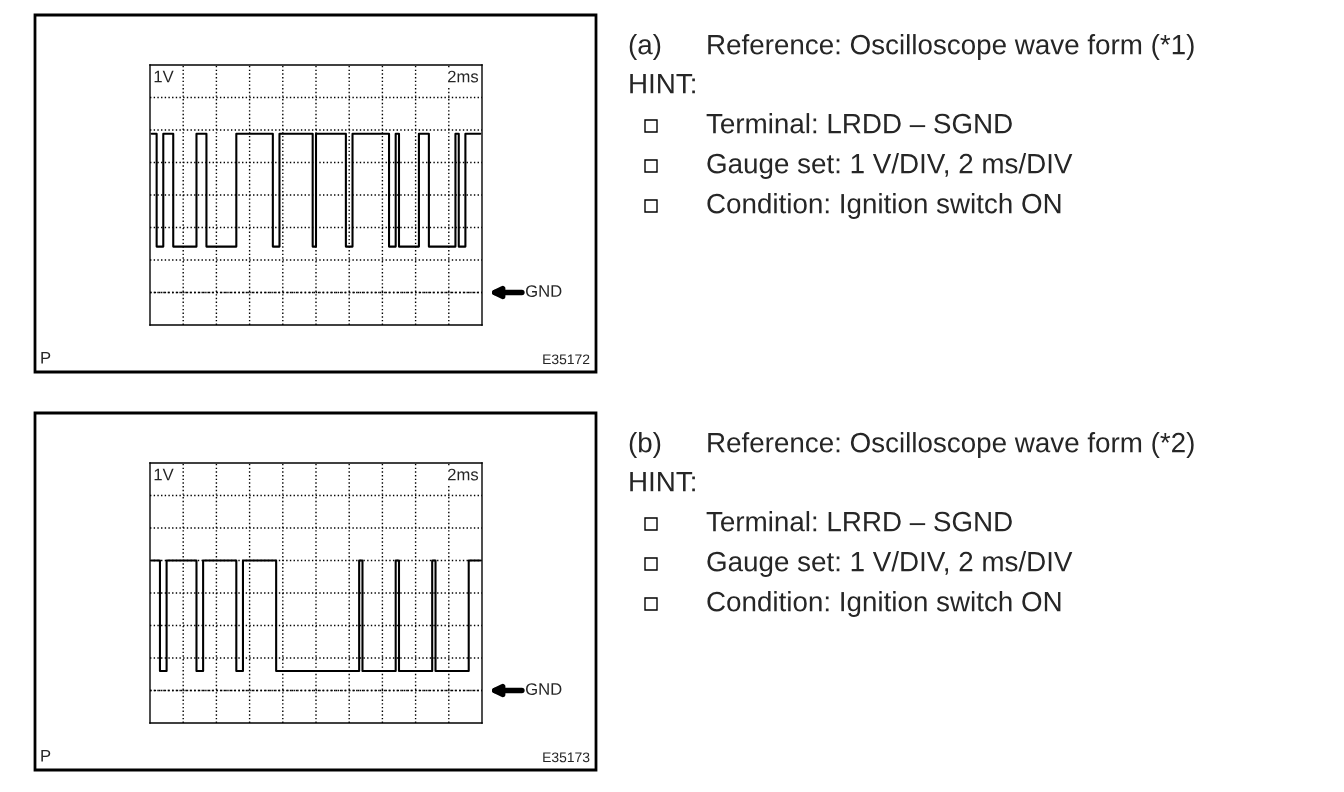 The height and width of the screenshot is (792, 1344). I want to click on text: (b), so click(645, 445).